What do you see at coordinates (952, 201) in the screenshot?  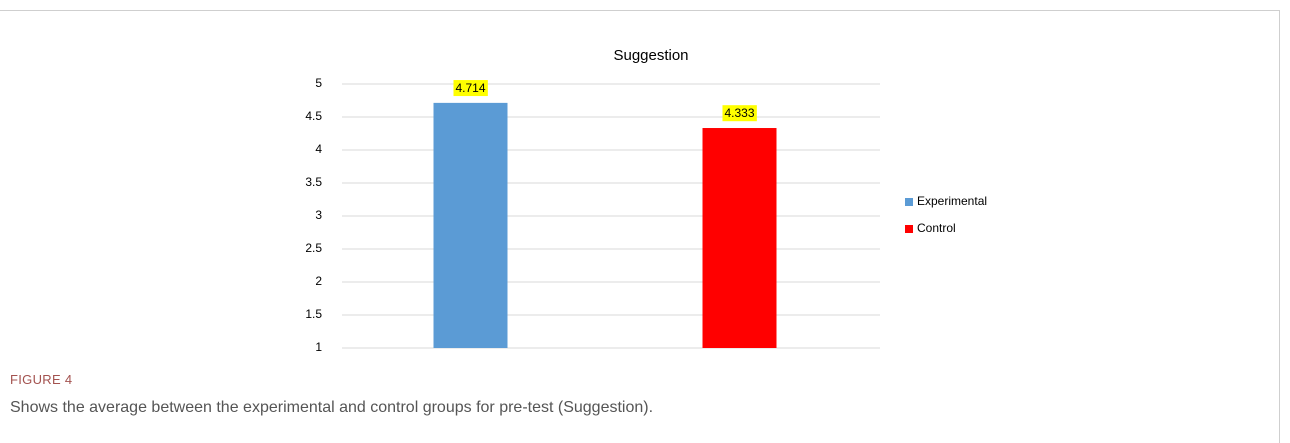 I see `legend-label: Experimental` at bounding box center [952, 201].